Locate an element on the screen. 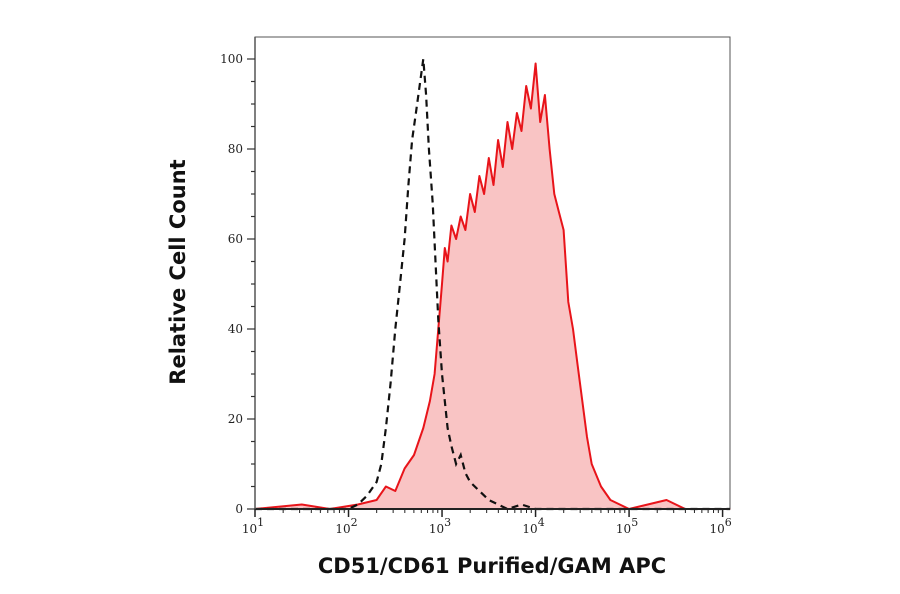 The width and height of the screenshot is (900, 594). x-tick-label: 10⁶ is located at coordinates (720, 526).